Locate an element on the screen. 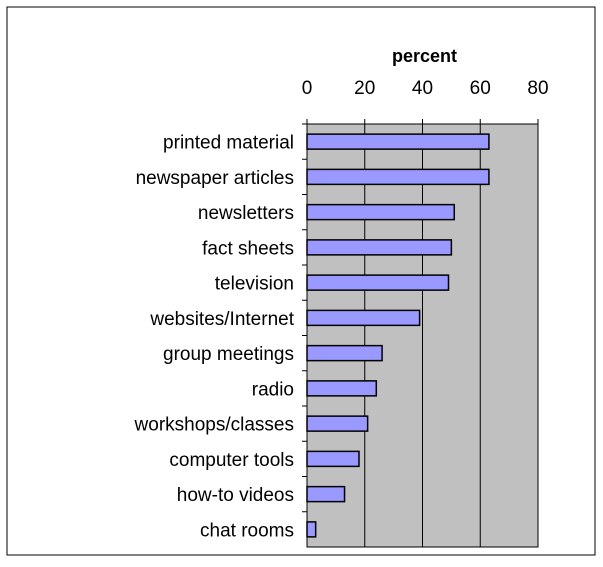 Image resolution: width=603 pixels, height=567 pixels. x-tick-label: 80 is located at coordinates (537, 88).